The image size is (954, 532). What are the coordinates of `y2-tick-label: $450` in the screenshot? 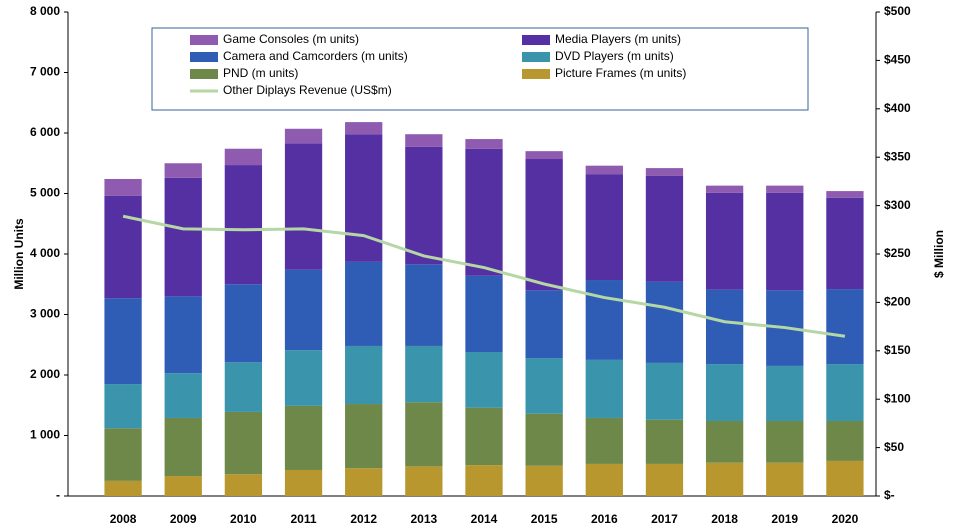 It's located at (897, 60).